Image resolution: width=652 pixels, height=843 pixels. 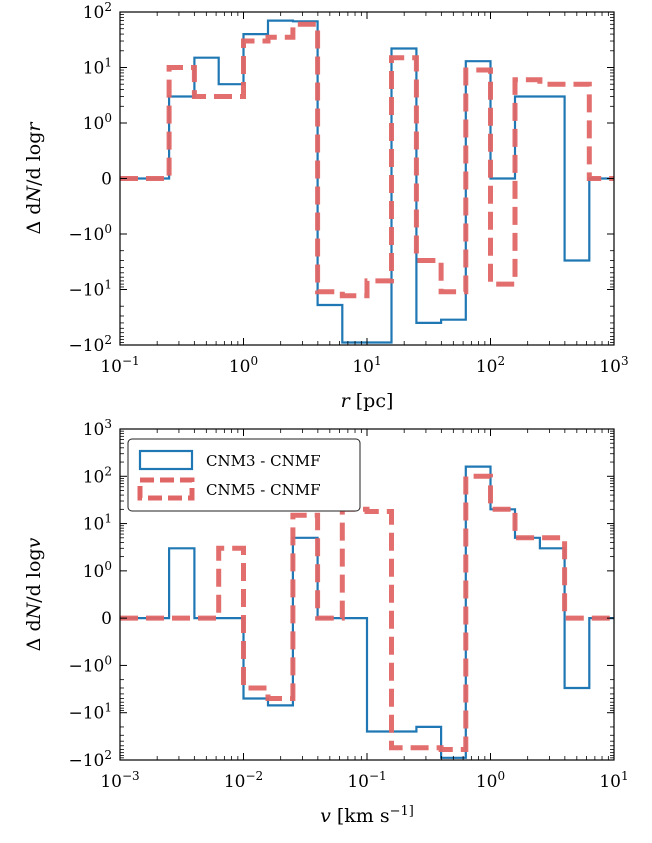 I want to click on legend-box, so click(x=244, y=475).